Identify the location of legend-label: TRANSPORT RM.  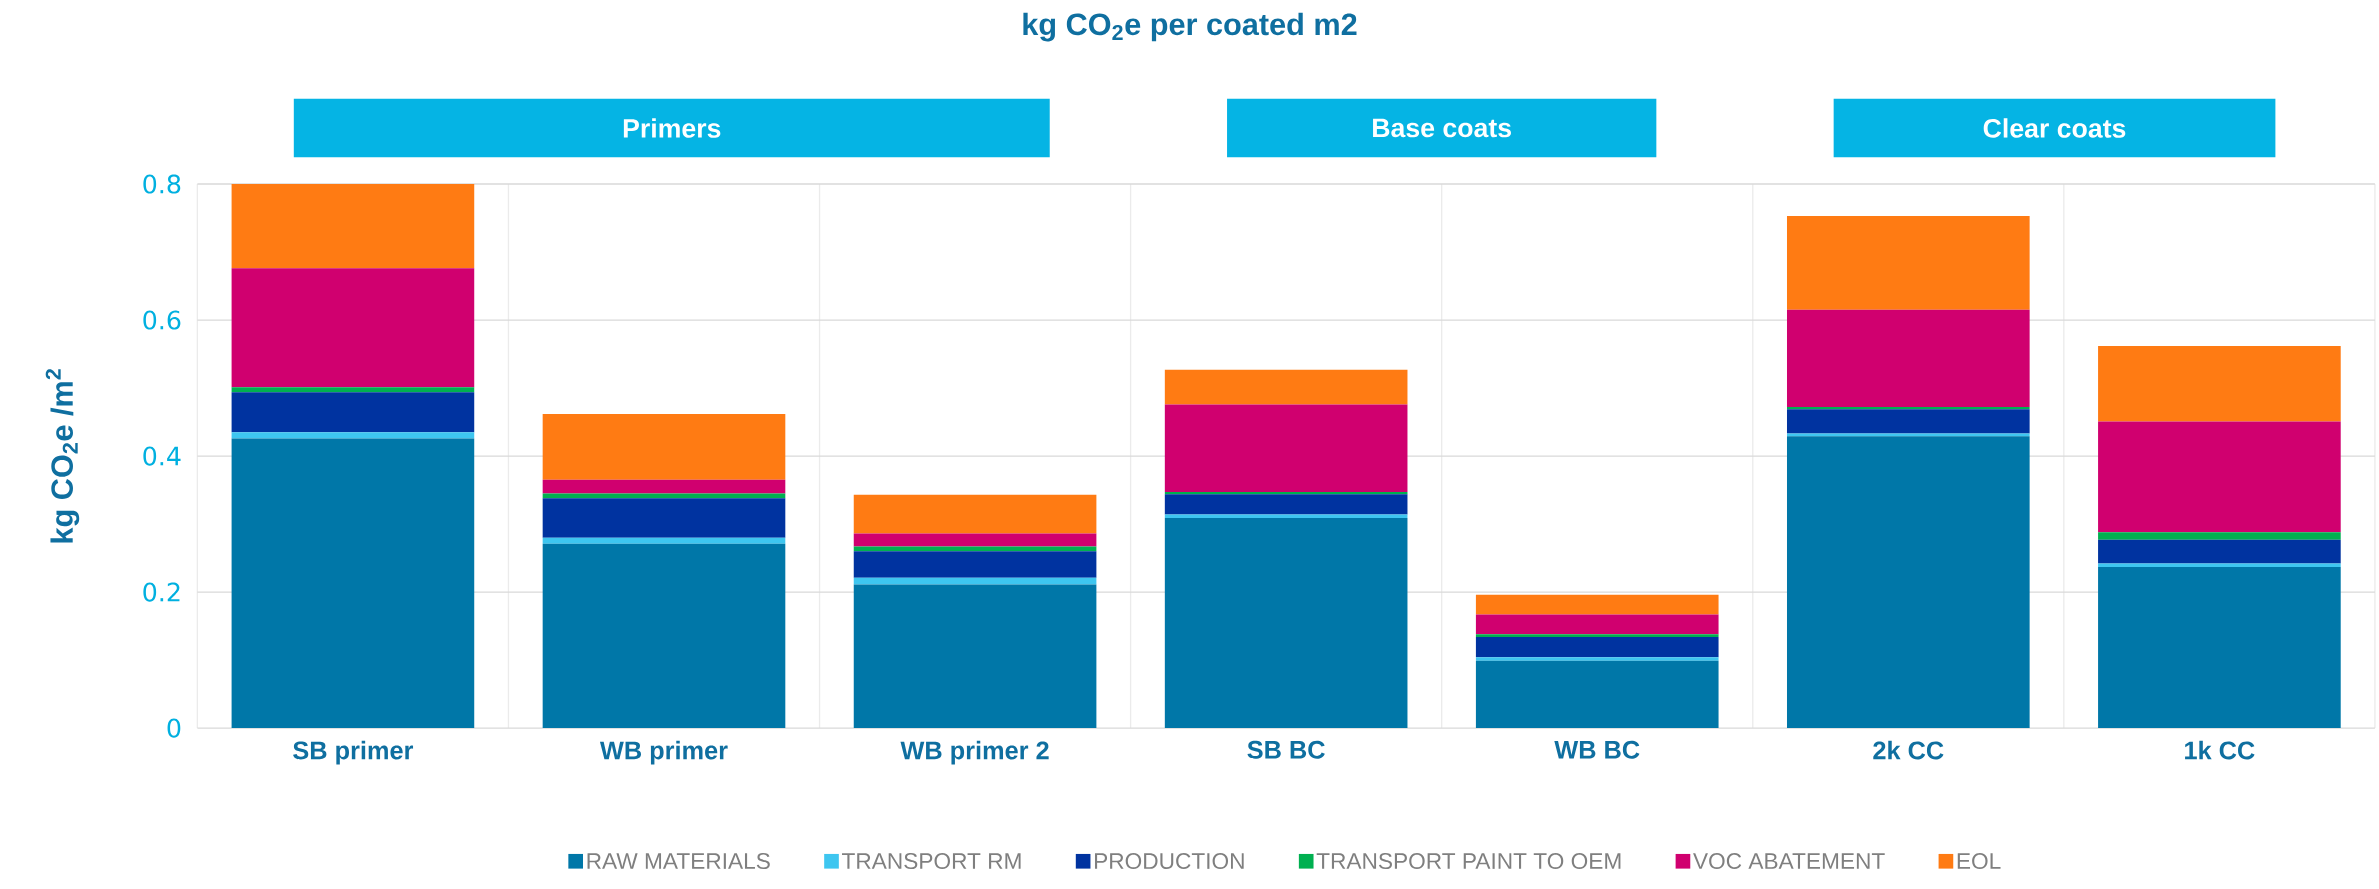
(931, 860).